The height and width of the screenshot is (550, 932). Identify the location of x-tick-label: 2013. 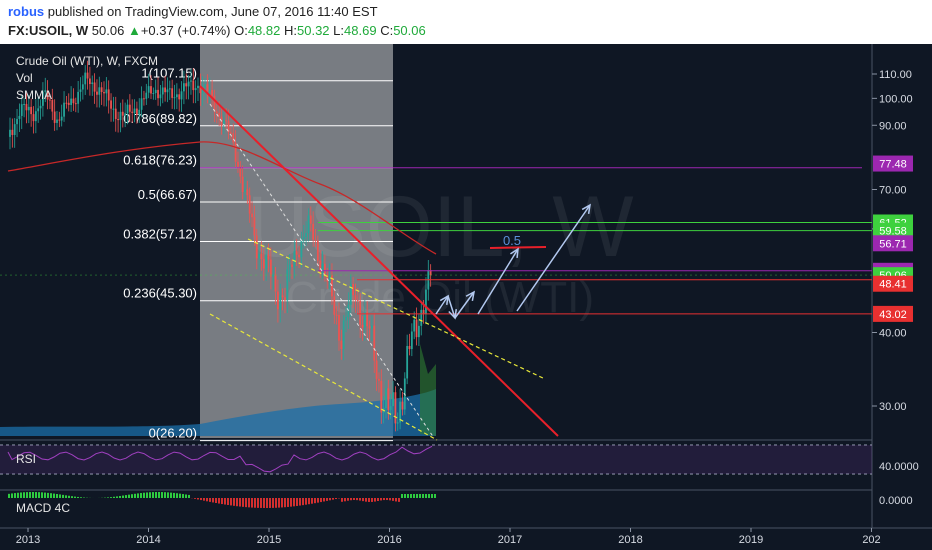
(28, 540).